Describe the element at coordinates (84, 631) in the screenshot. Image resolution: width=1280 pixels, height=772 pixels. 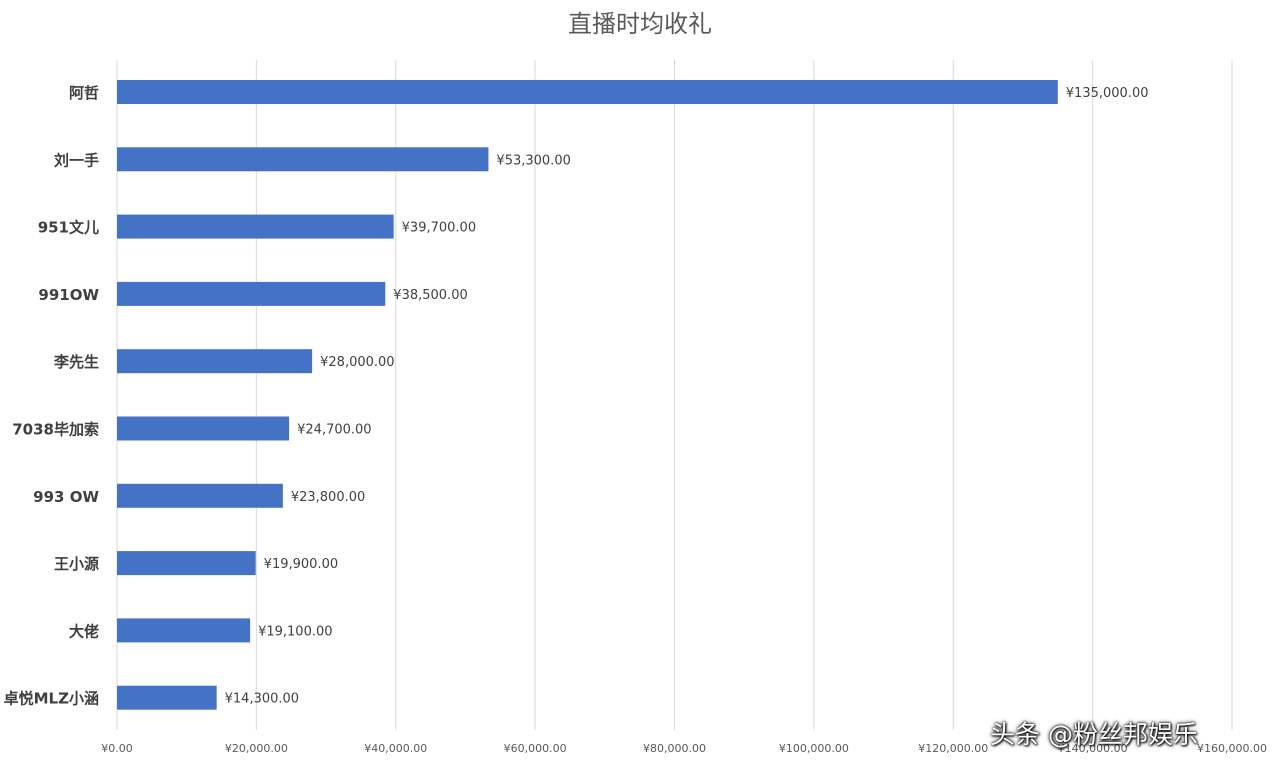
I see `category-label: 大佬` at that location.